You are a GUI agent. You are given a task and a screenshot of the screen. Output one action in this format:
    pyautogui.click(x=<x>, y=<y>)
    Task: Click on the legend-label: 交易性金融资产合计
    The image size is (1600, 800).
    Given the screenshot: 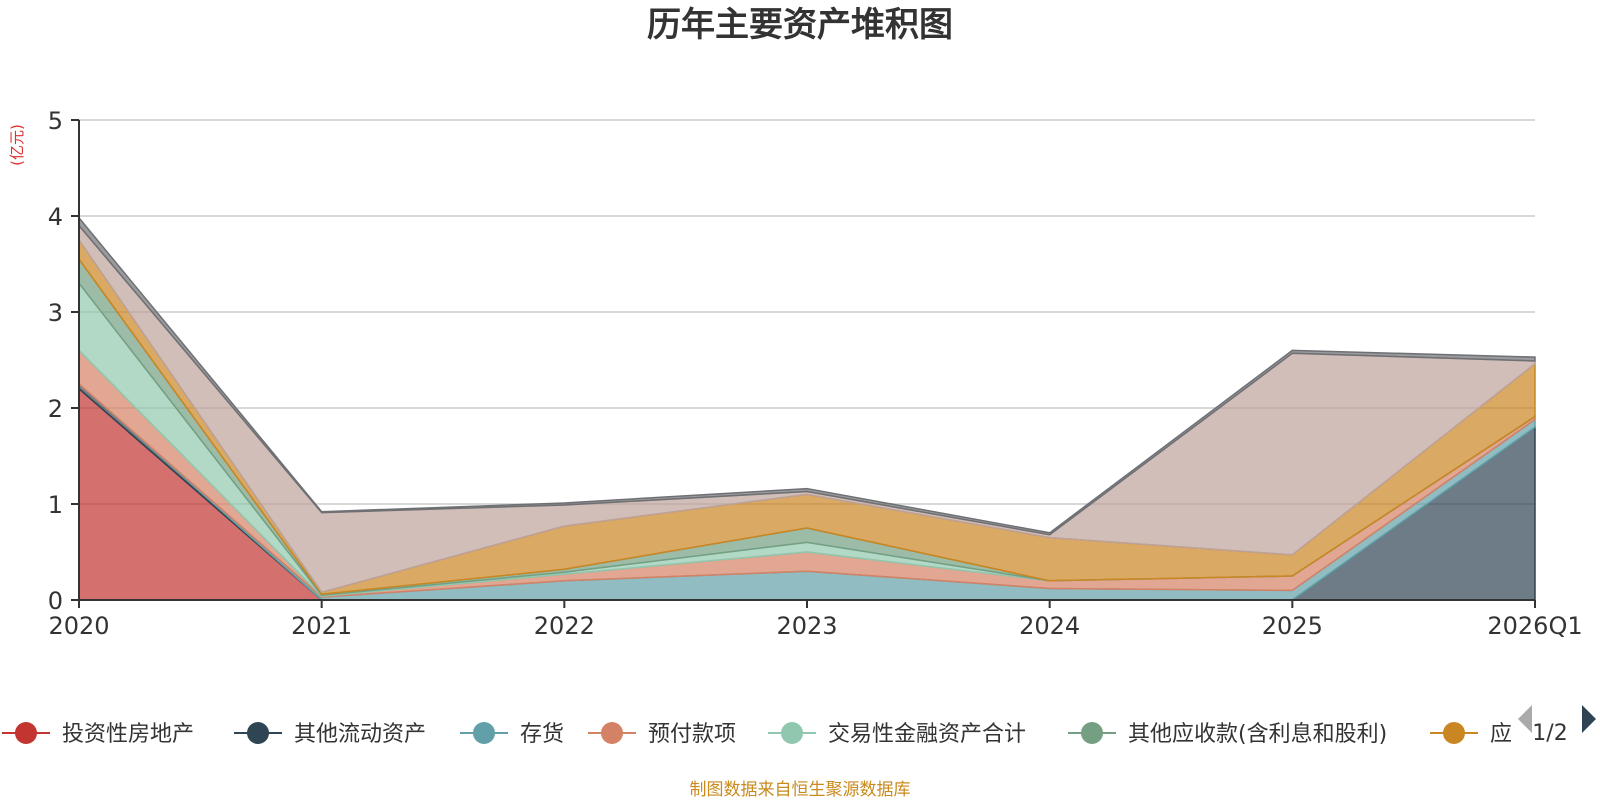 What is the action you would take?
    pyautogui.click(x=927, y=734)
    